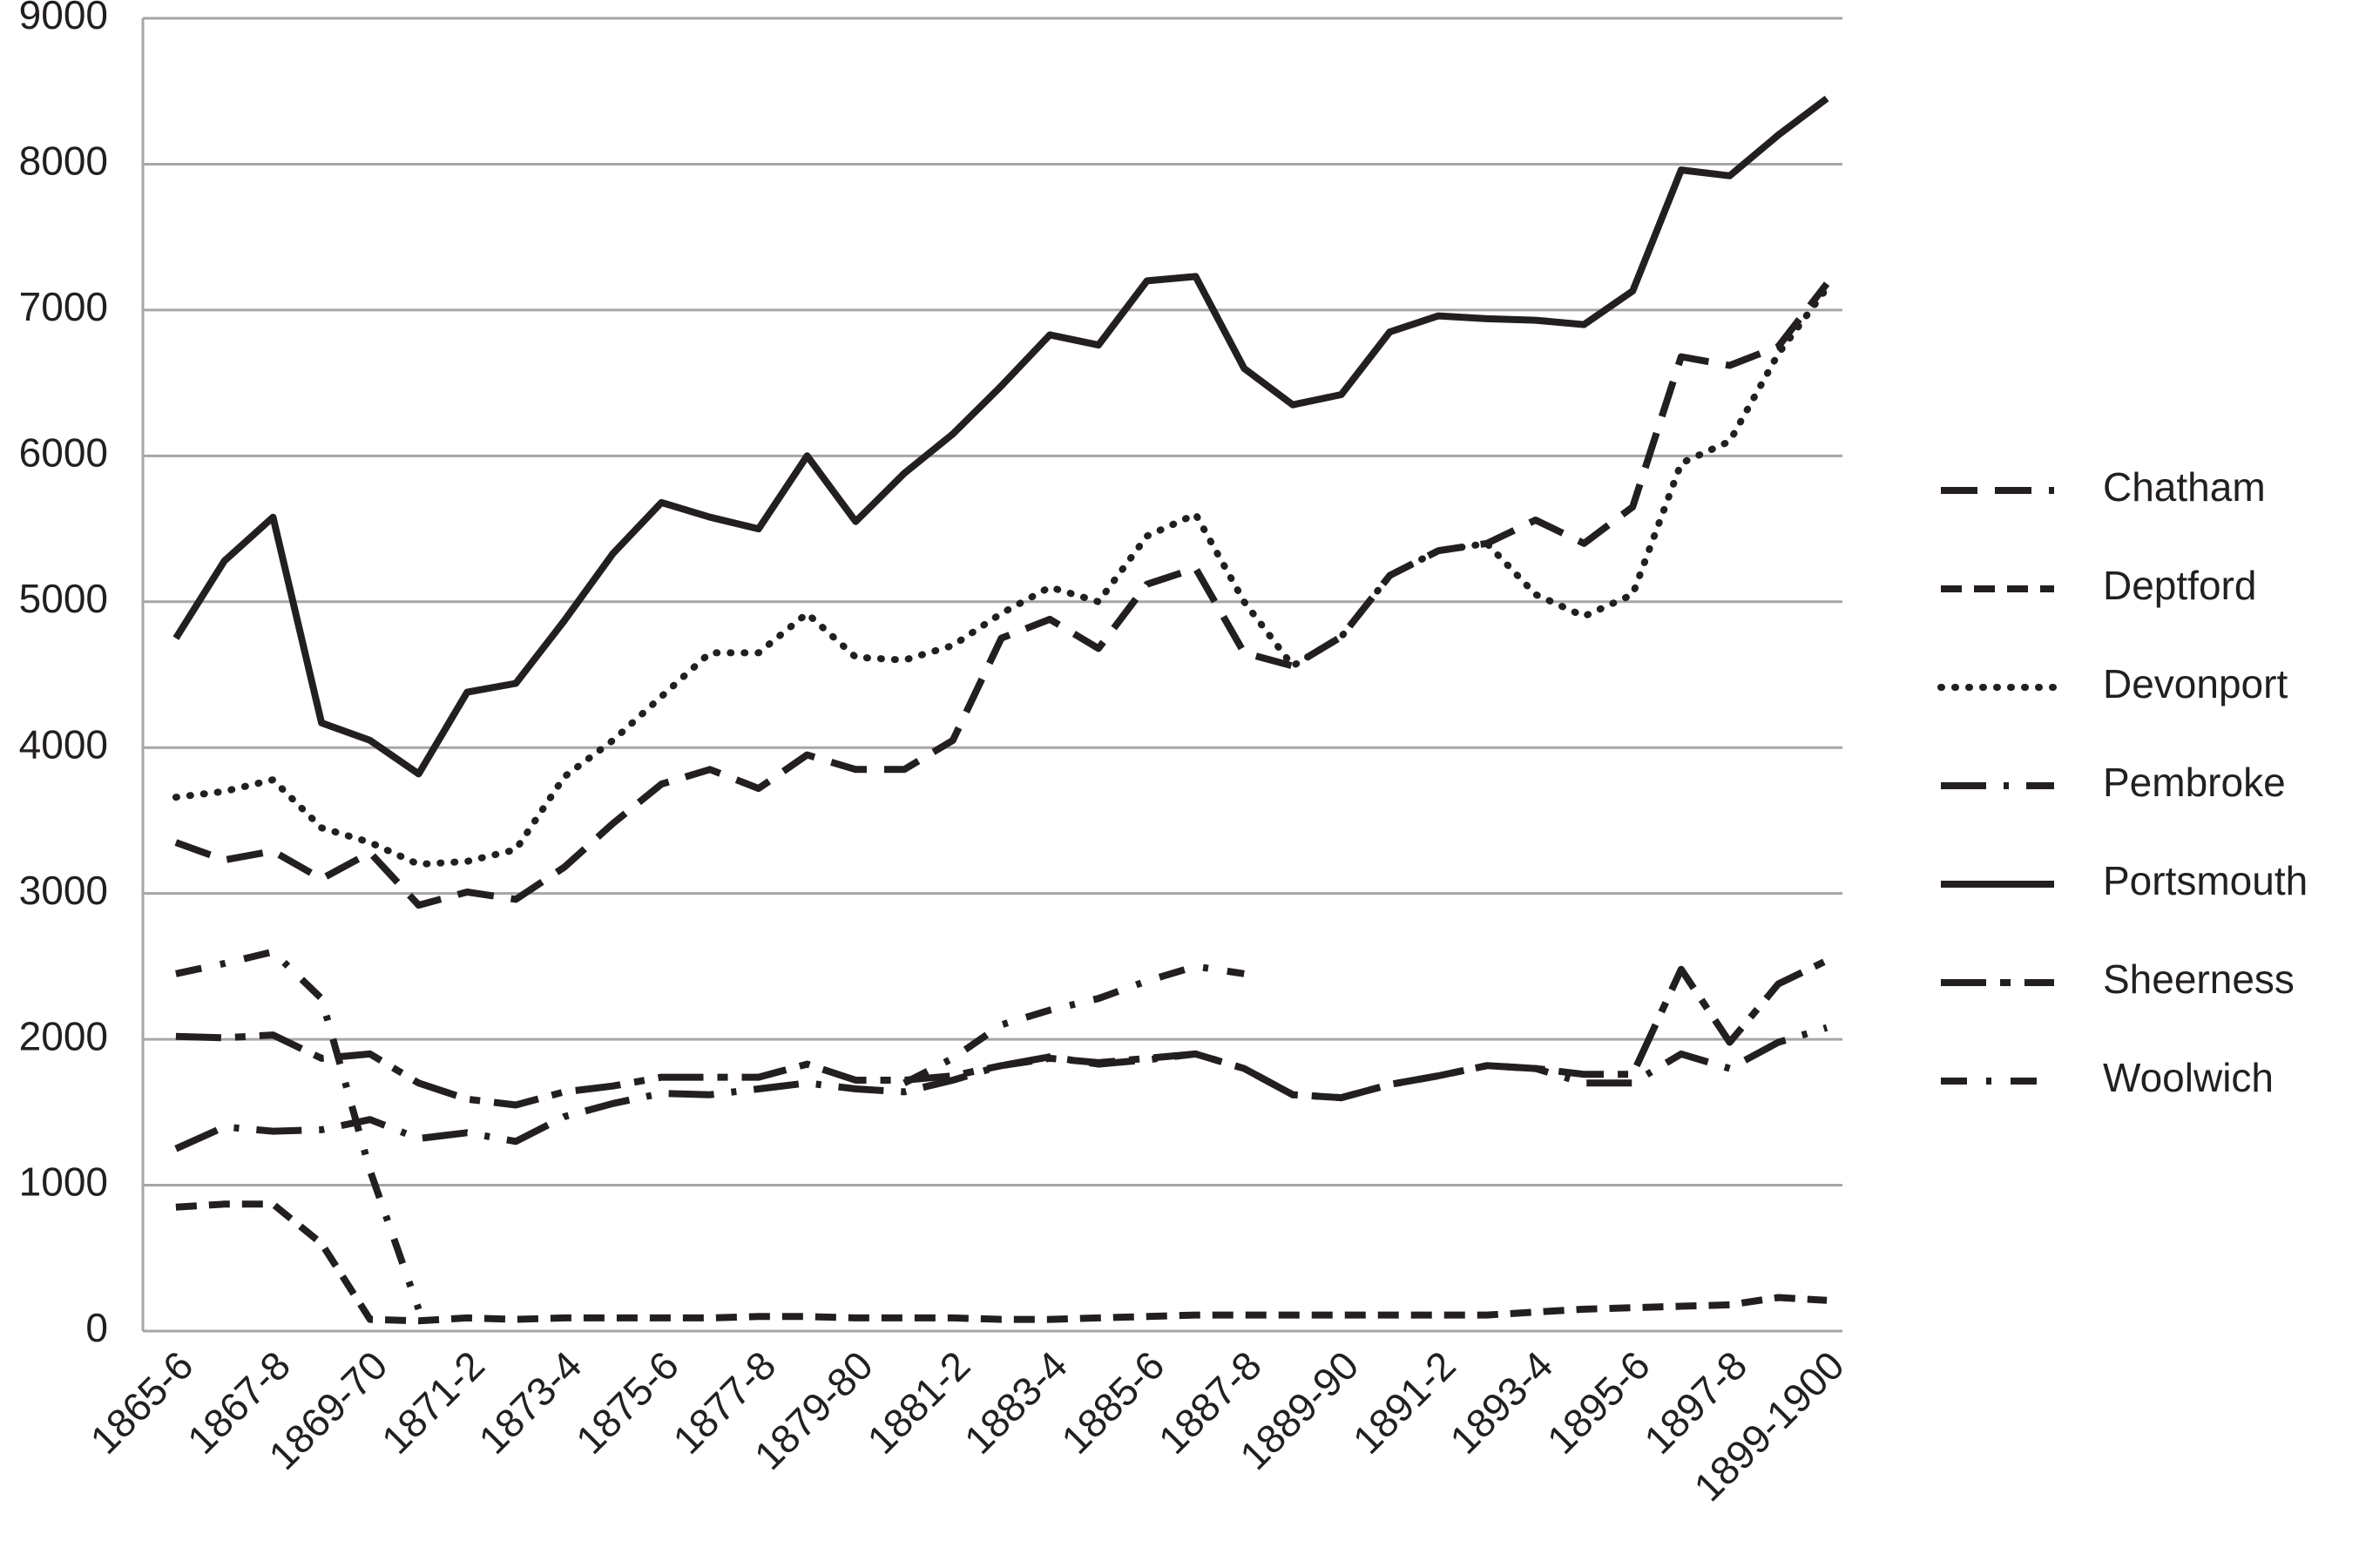  Describe the element at coordinates (96, 1327) in the screenshot. I see `y-tick-label: 0` at that location.